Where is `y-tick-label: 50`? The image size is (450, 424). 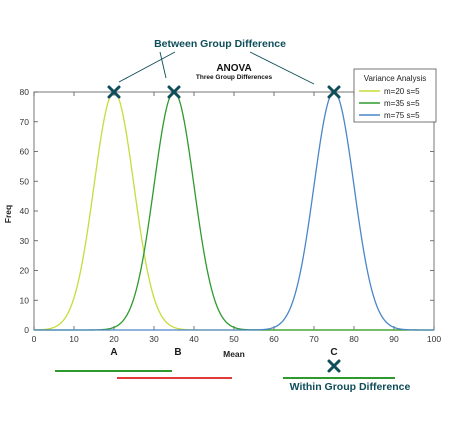
y-tick-label: 50 is located at coordinates (25, 181).